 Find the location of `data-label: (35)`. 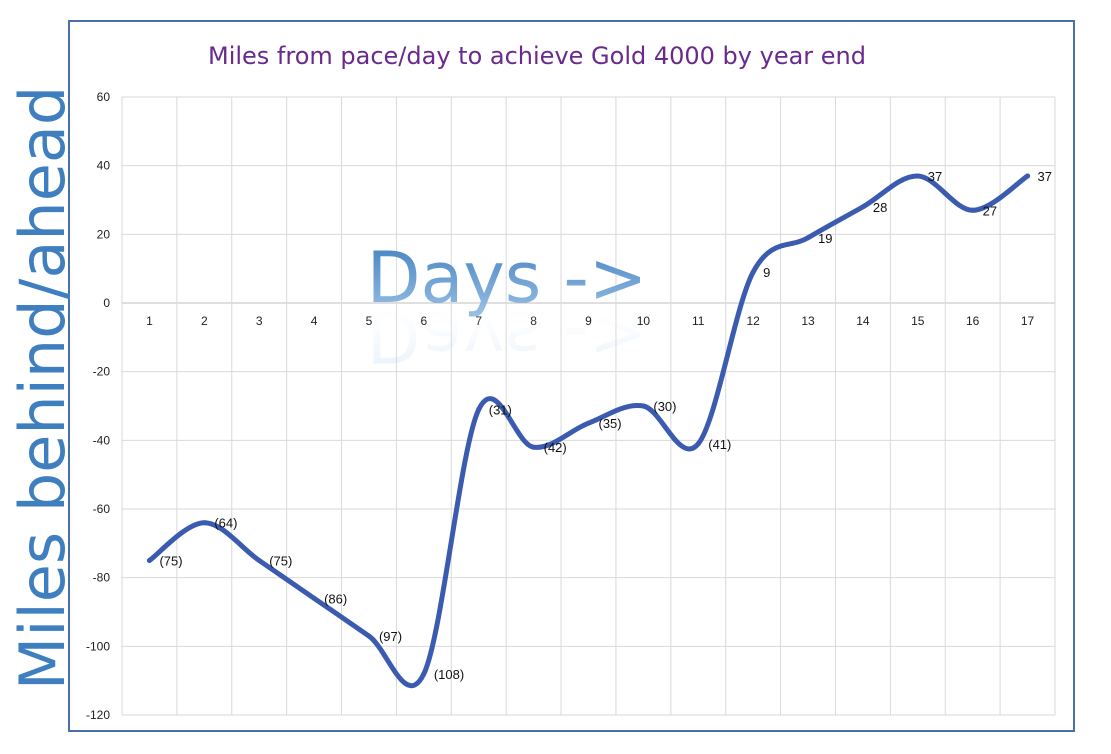

data-label: (35) is located at coordinates (610, 423).